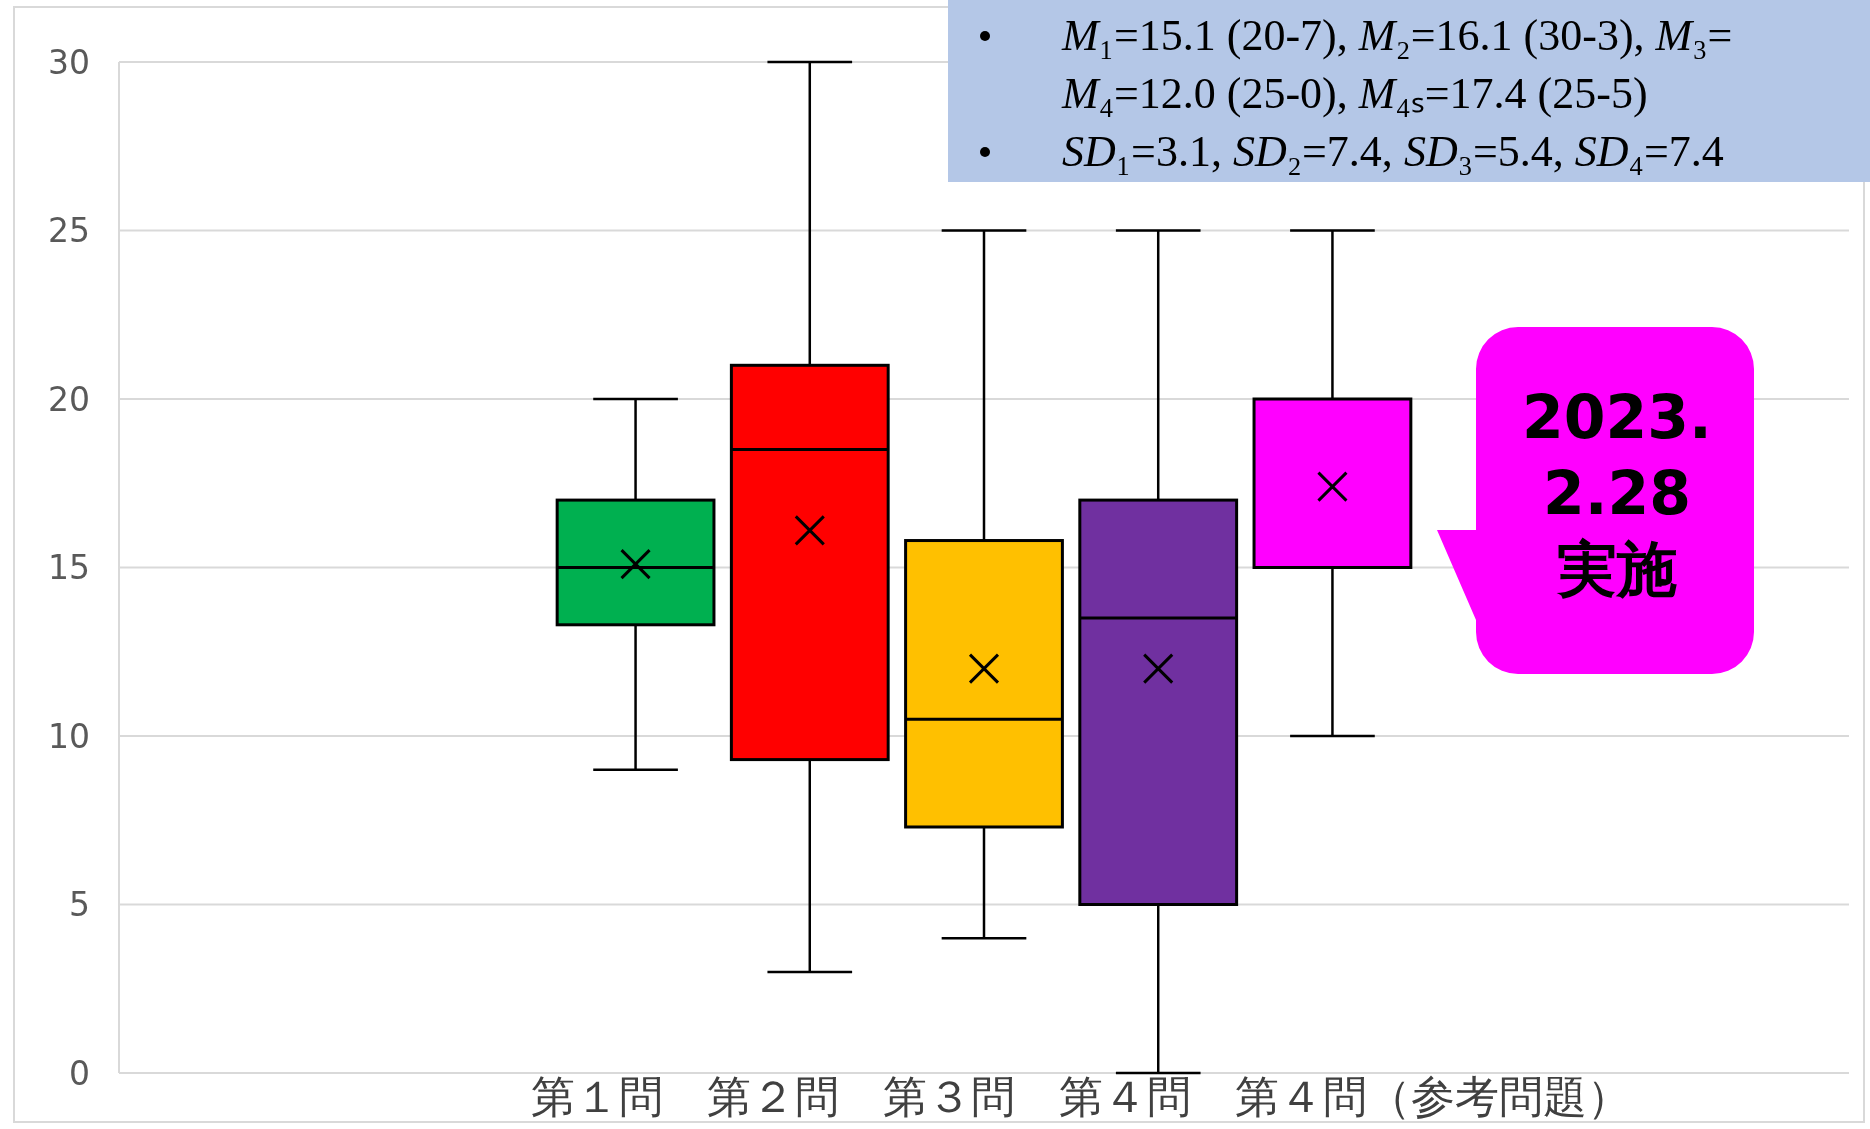  Describe the element at coordinates (1397, 64) in the screenshot. I see `text: M₁=15.1 (20-7), M₂=16.1 (30-3), M₃= M₄=12.0 (25-0), M₄ₛ=17.4 (25-5)` at that location.